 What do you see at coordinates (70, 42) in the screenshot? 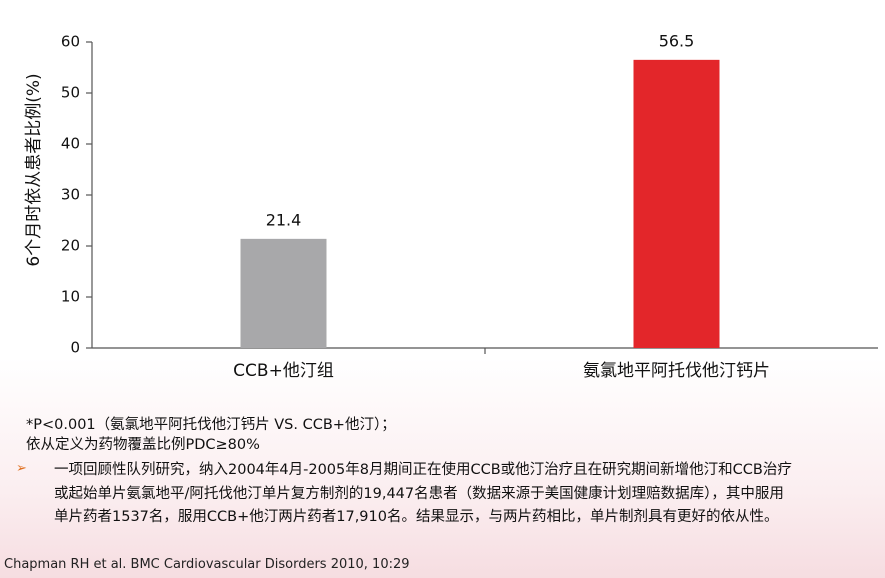
I see `y-tick-label: 60` at bounding box center [70, 42].